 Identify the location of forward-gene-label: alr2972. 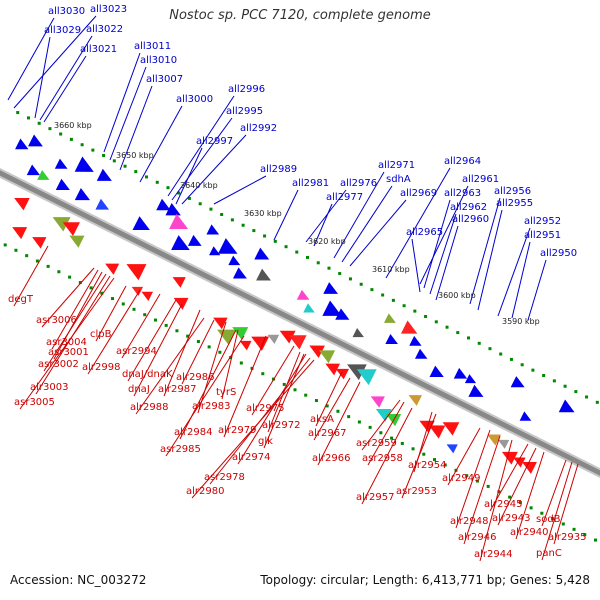
(281, 425).